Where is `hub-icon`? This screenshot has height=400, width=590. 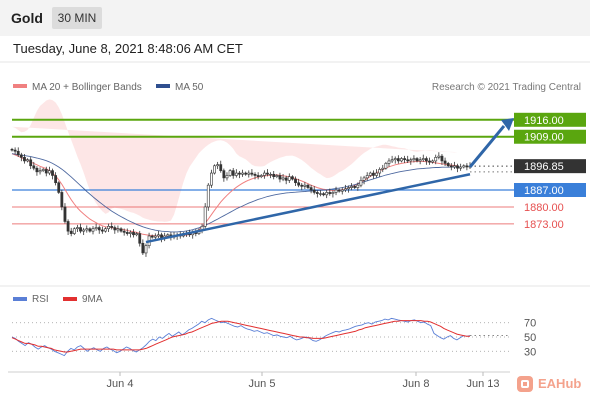 hub-icon is located at coordinates (525, 384).